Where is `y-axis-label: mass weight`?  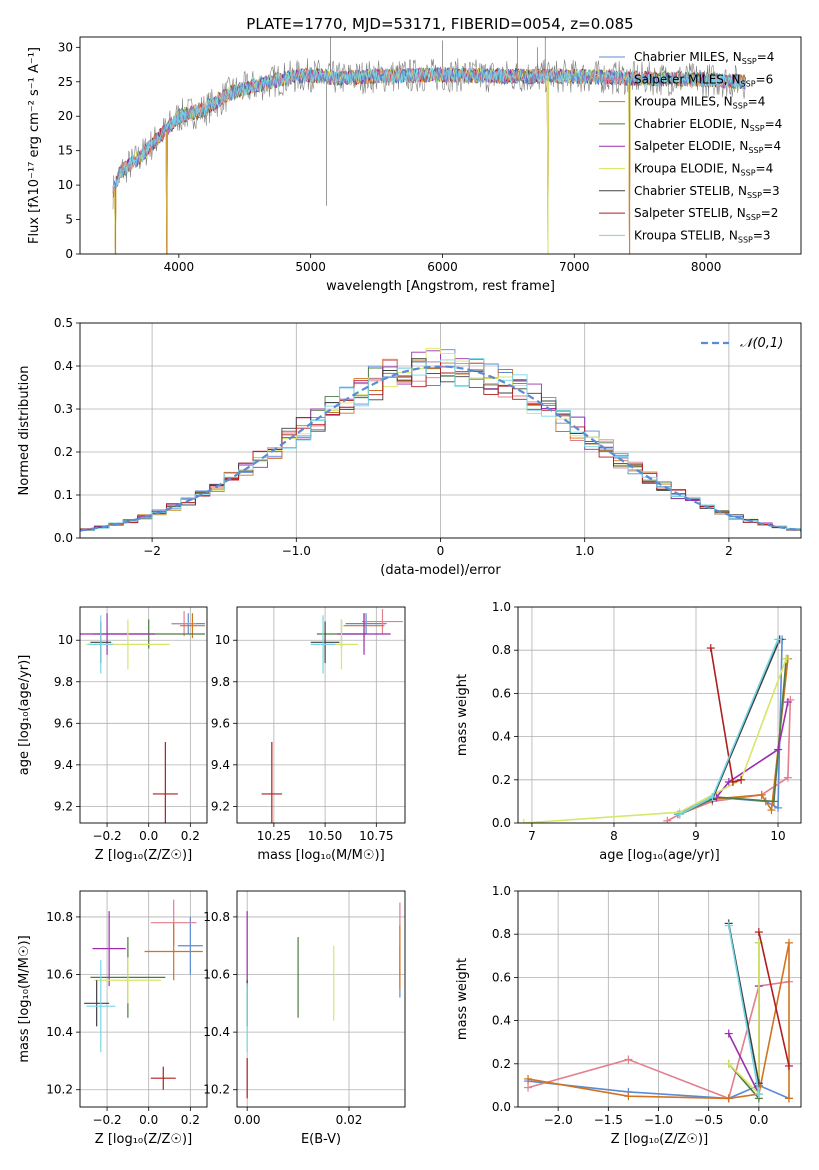 y-axis-label: mass weight is located at coordinates (462, 715).